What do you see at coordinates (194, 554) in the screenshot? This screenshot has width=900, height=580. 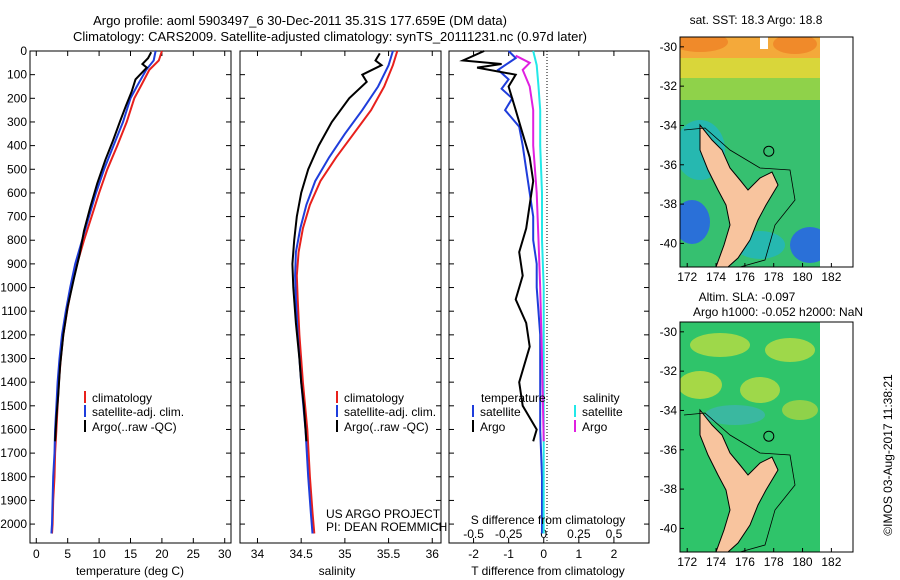 I see `x-tick-label: 25` at bounding box center [194, 554].